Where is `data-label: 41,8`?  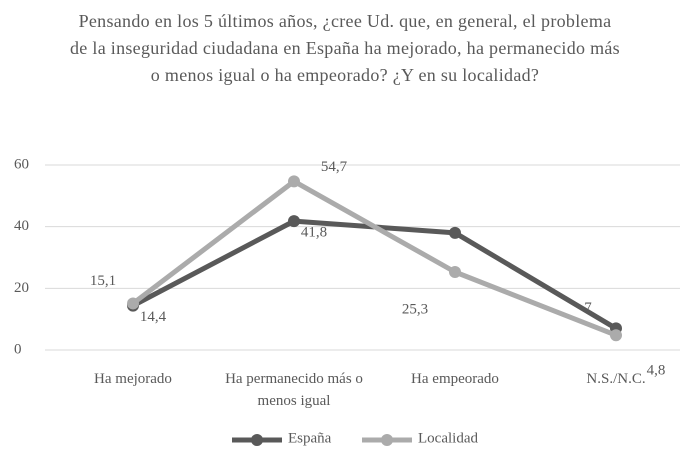
data-label: 41,8 is located at coordinates (314, 233).